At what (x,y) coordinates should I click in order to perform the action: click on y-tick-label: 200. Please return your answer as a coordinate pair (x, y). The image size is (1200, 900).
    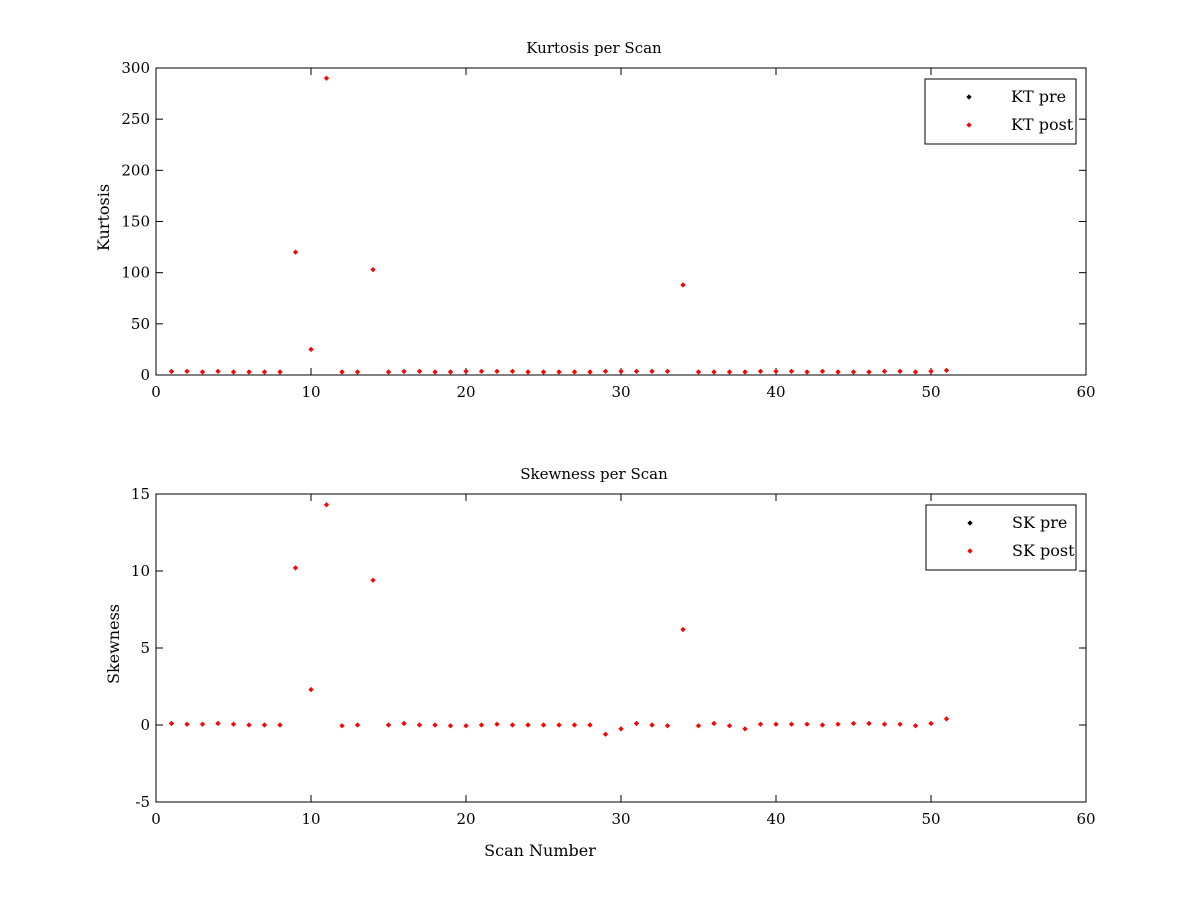
    Looking at the image, I should click on (135, 170).